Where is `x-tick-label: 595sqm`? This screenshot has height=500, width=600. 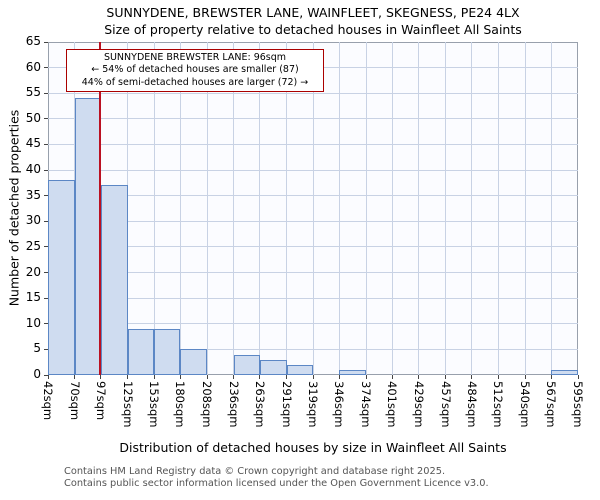
x-tick-label: 595sqm is located at coordinates (578, 404).